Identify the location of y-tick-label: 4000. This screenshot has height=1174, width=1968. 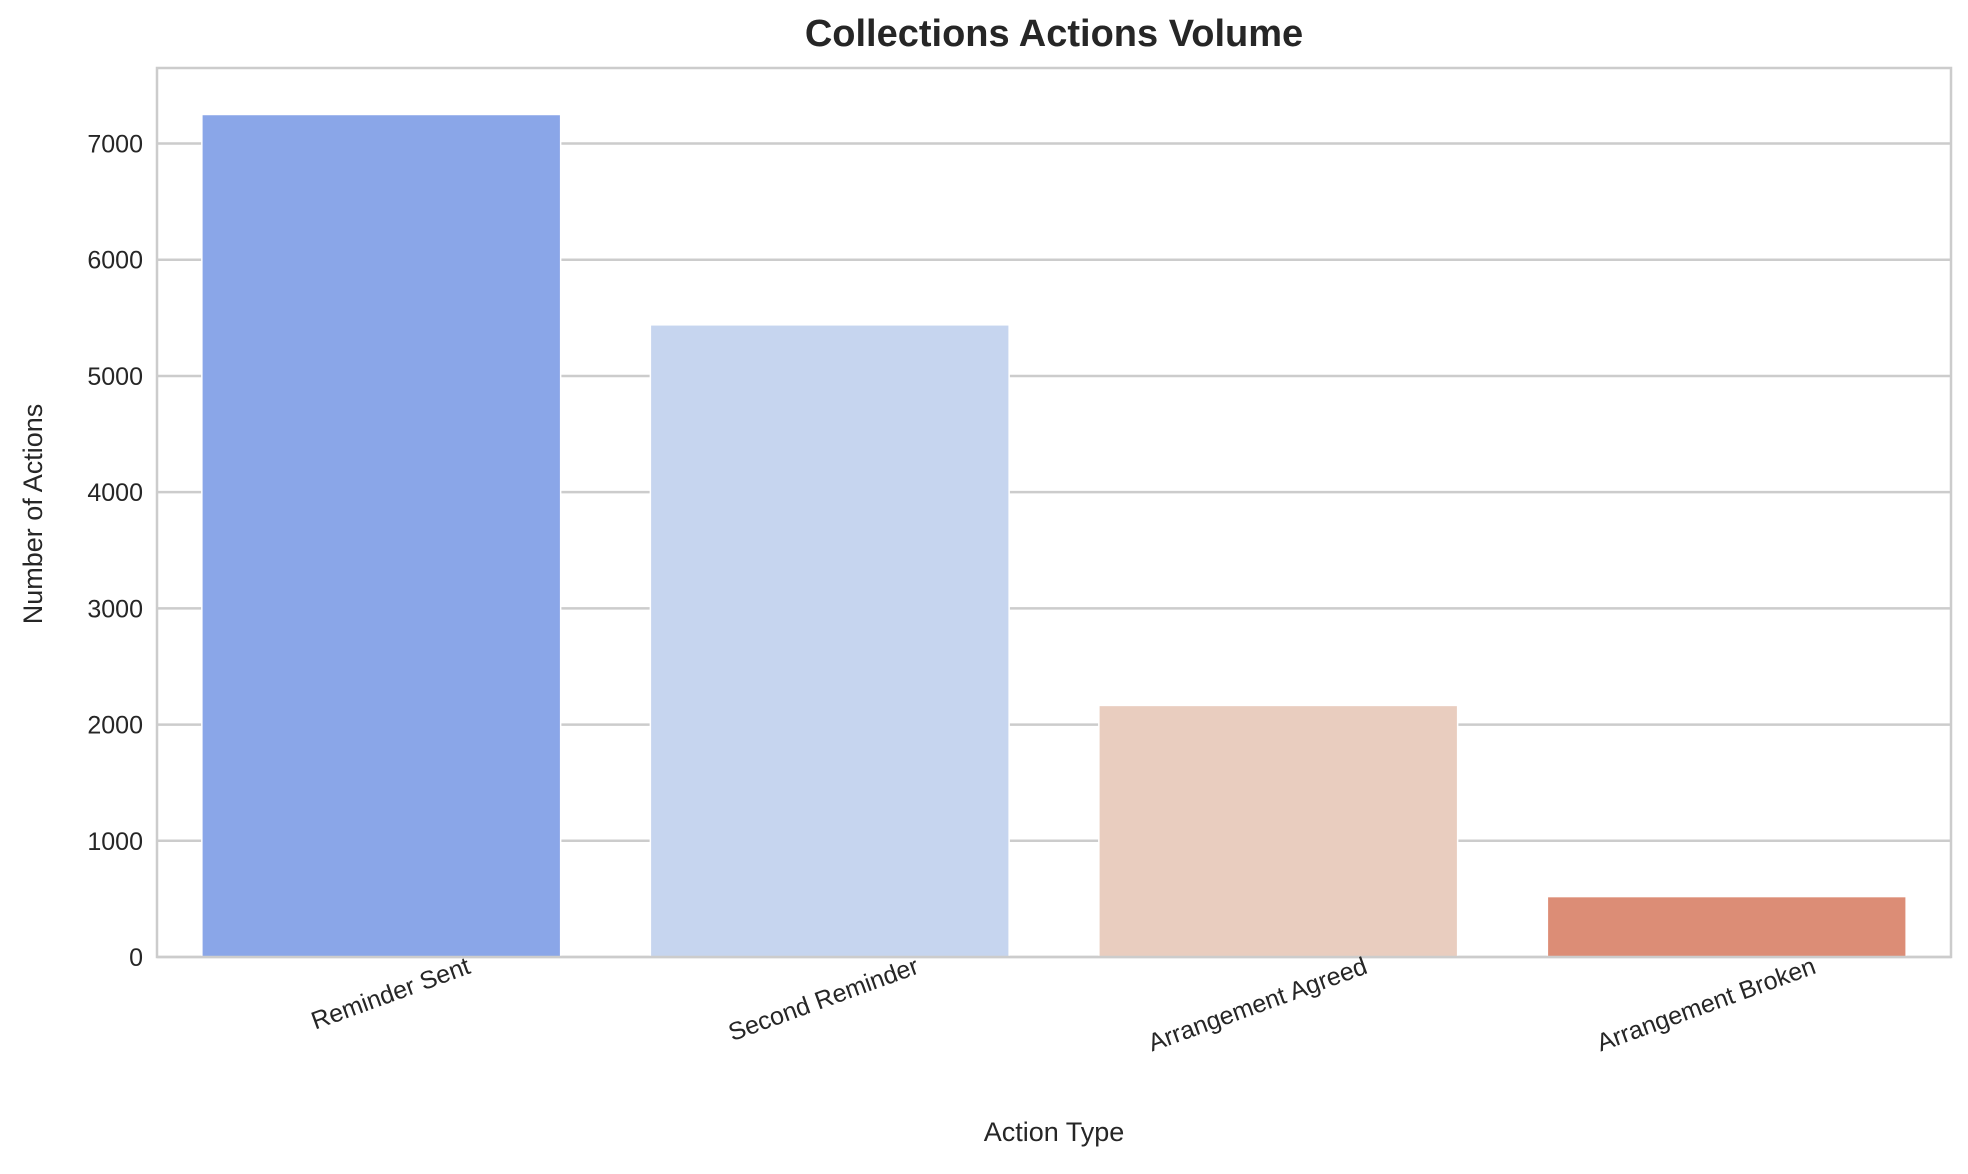
(115, 493).